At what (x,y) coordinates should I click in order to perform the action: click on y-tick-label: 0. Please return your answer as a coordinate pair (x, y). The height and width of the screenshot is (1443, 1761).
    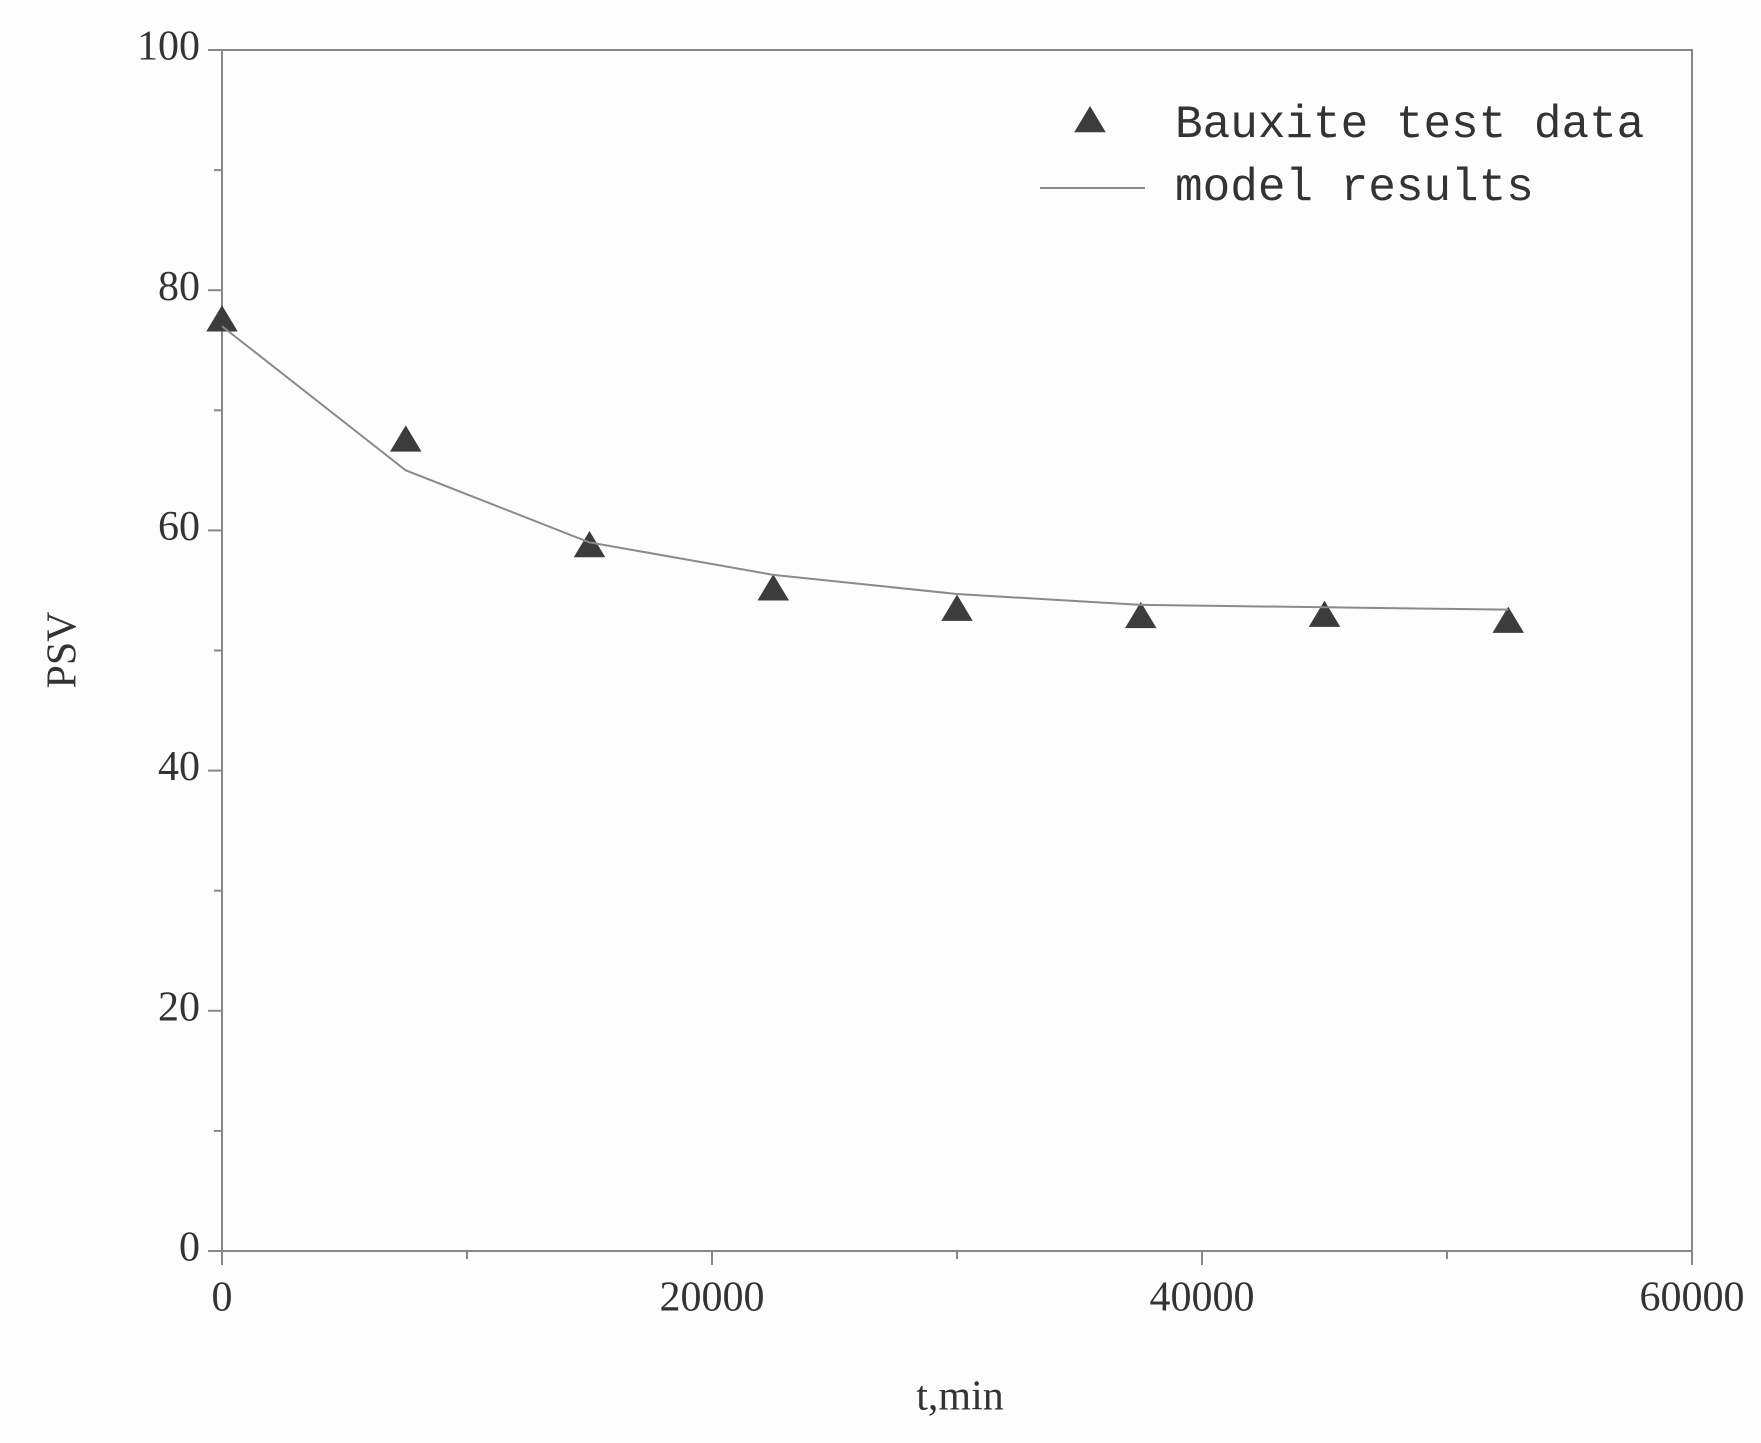
    Looking at the image, I should click on (189, 1248).